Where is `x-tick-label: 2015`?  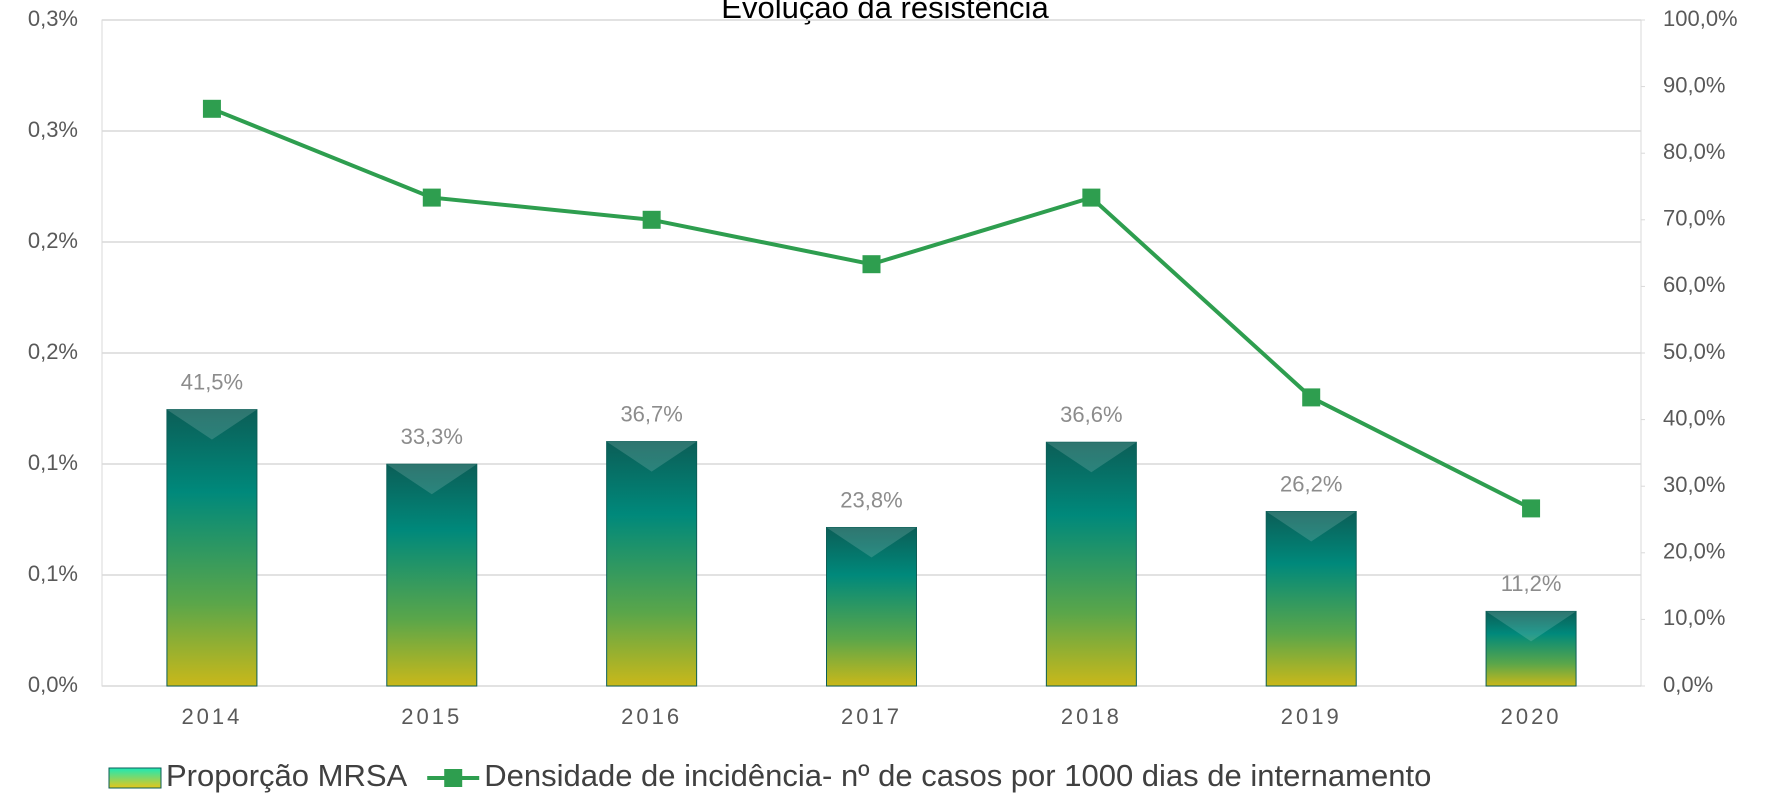
x-tick-label: 2015 is located at coordinates (431, 716).